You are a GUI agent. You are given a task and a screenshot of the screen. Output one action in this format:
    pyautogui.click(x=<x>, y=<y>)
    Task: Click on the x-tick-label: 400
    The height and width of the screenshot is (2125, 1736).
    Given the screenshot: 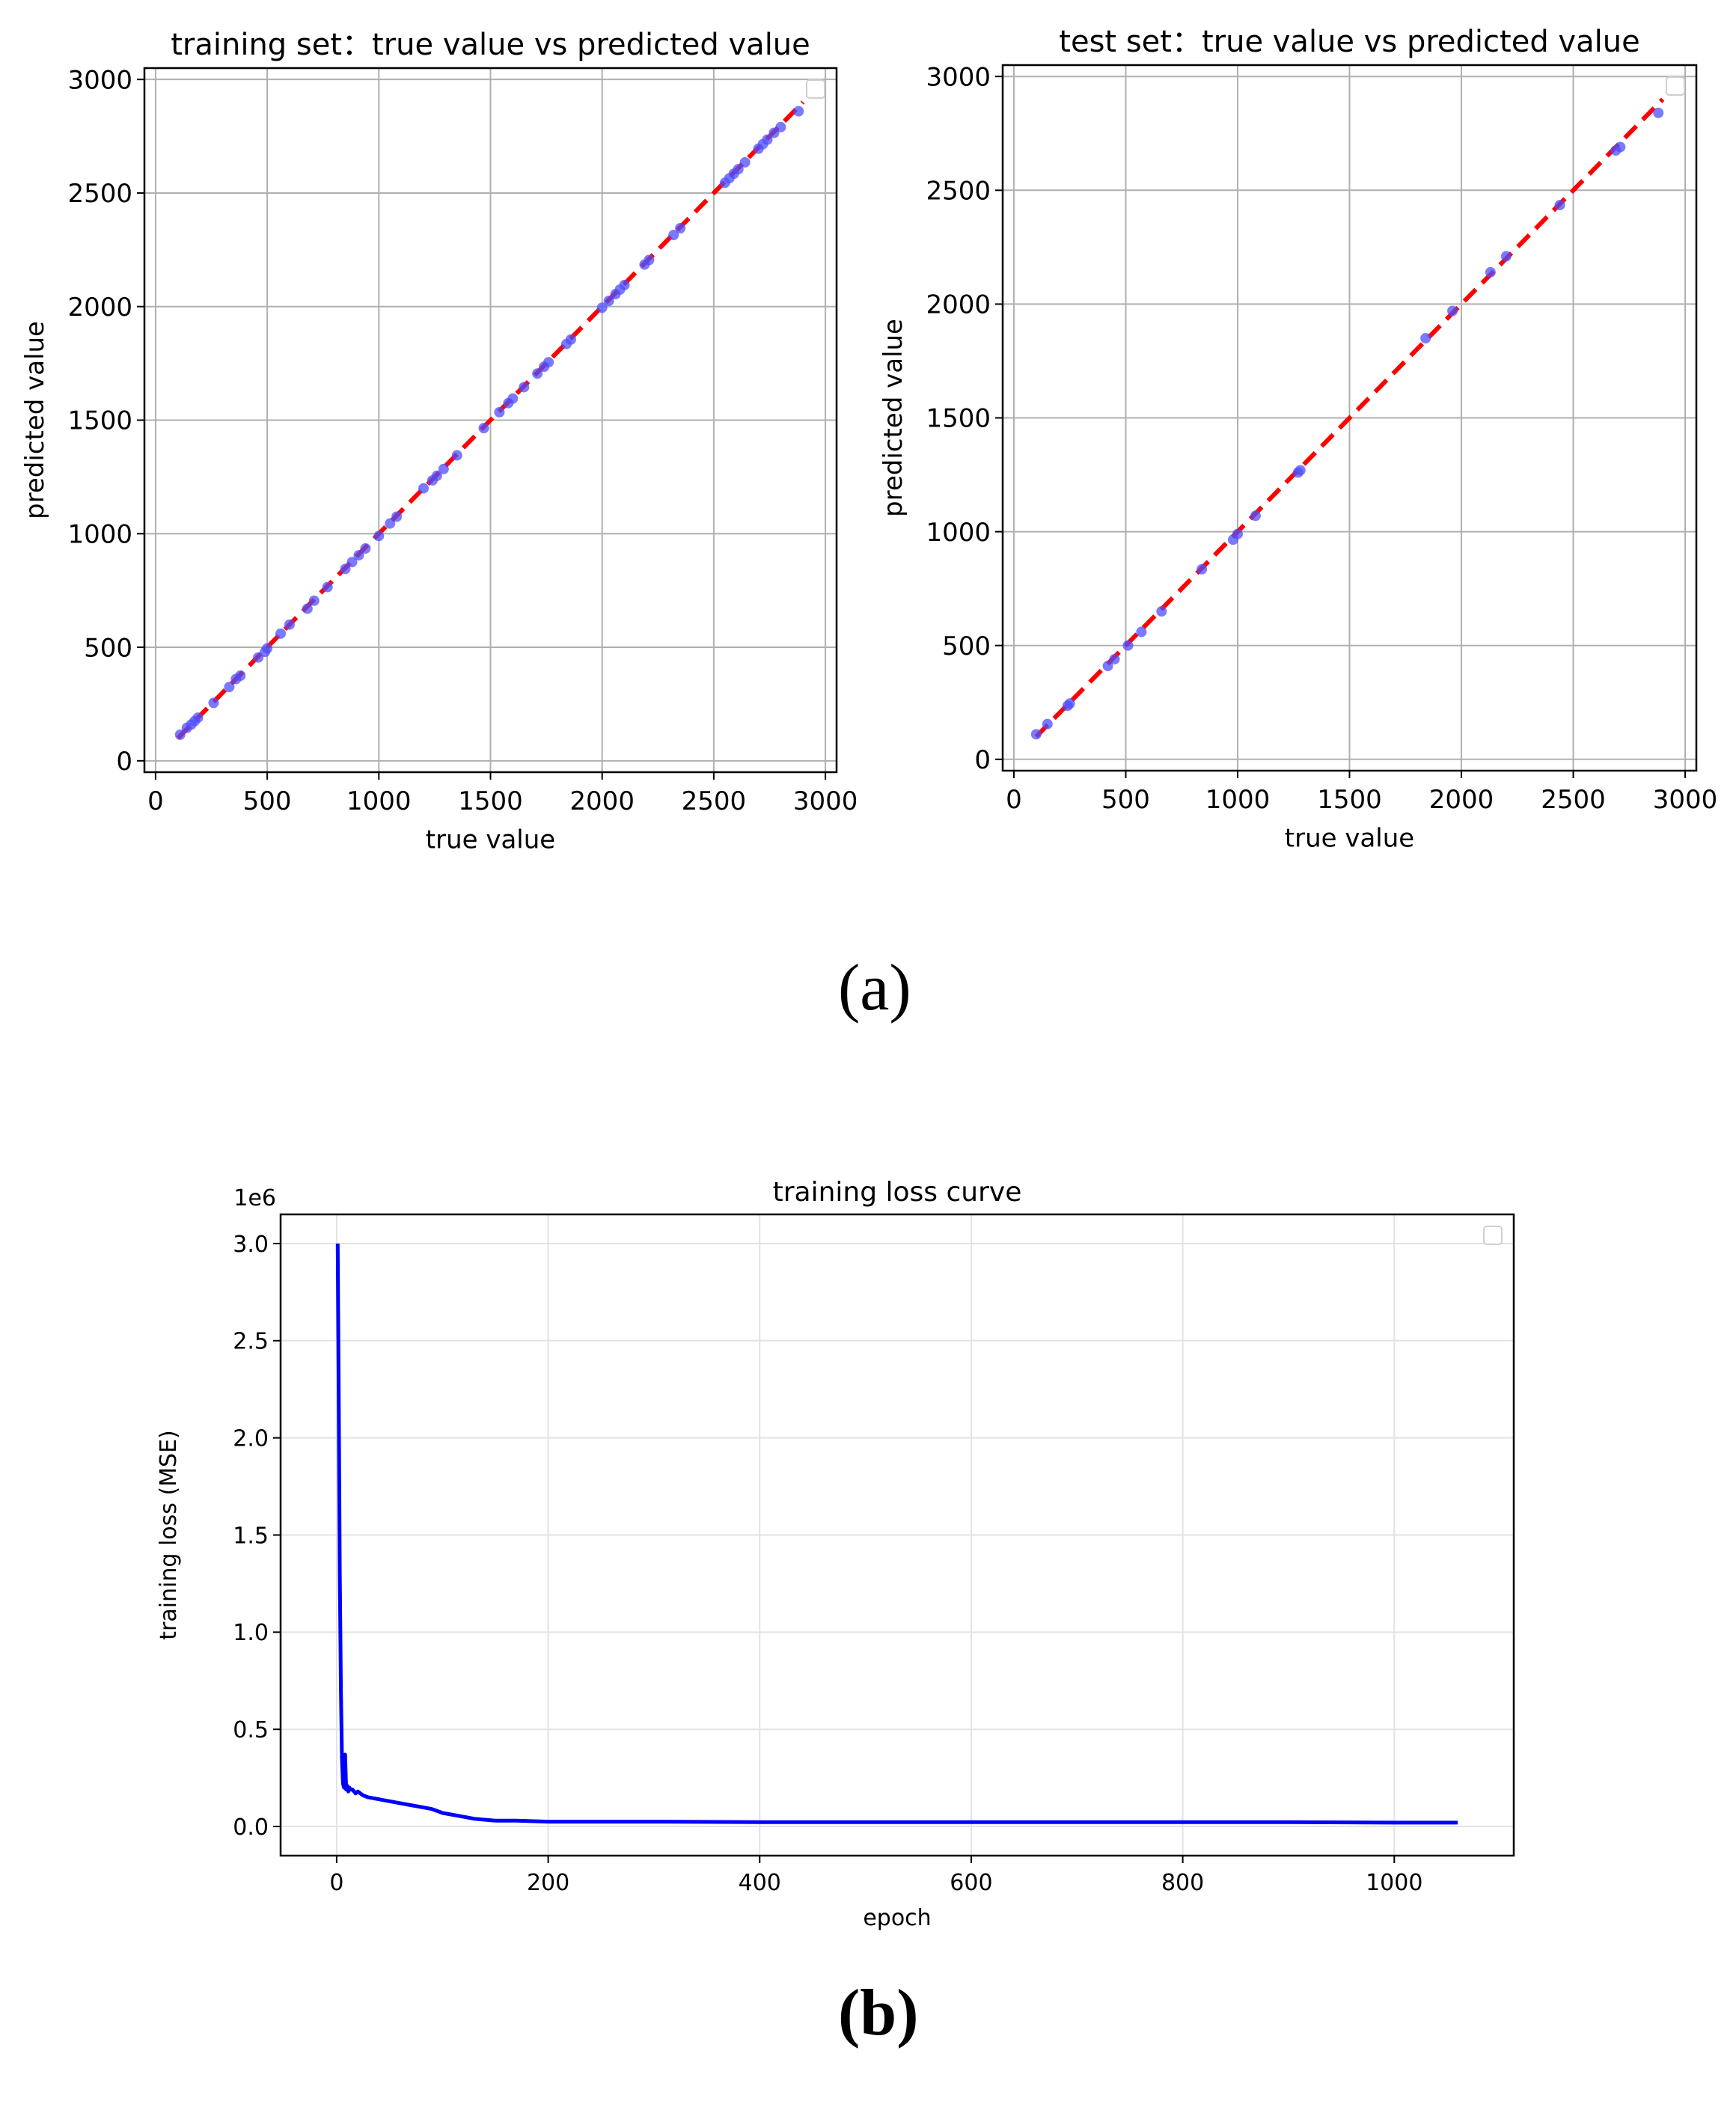 What is the action you would take?
    pyautogui.click(x=760, y=1883)
    